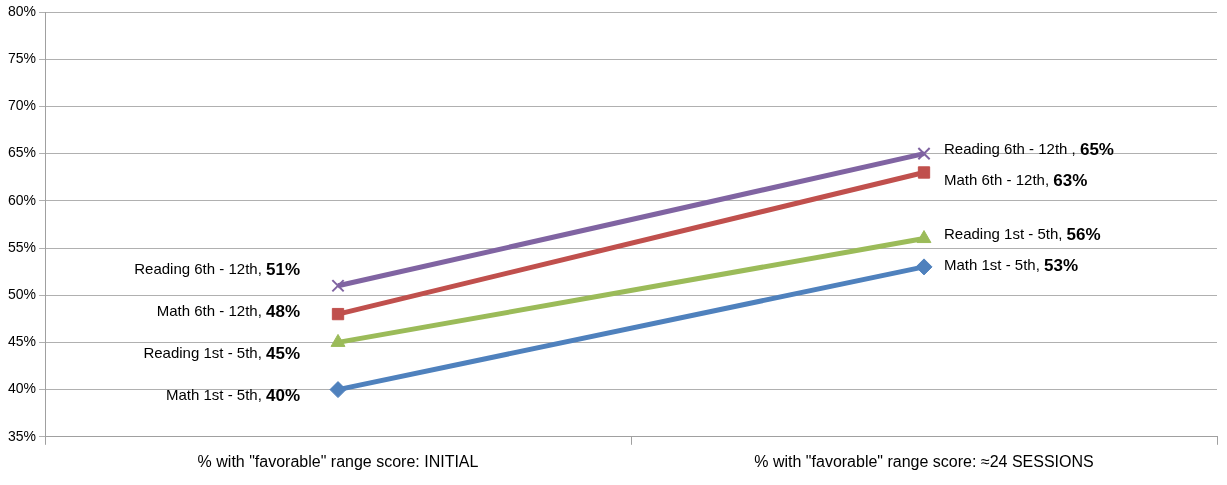 This screenshot has height=485, width=1227. I want to click on y-tick-label: 45%, so click(22, 341).